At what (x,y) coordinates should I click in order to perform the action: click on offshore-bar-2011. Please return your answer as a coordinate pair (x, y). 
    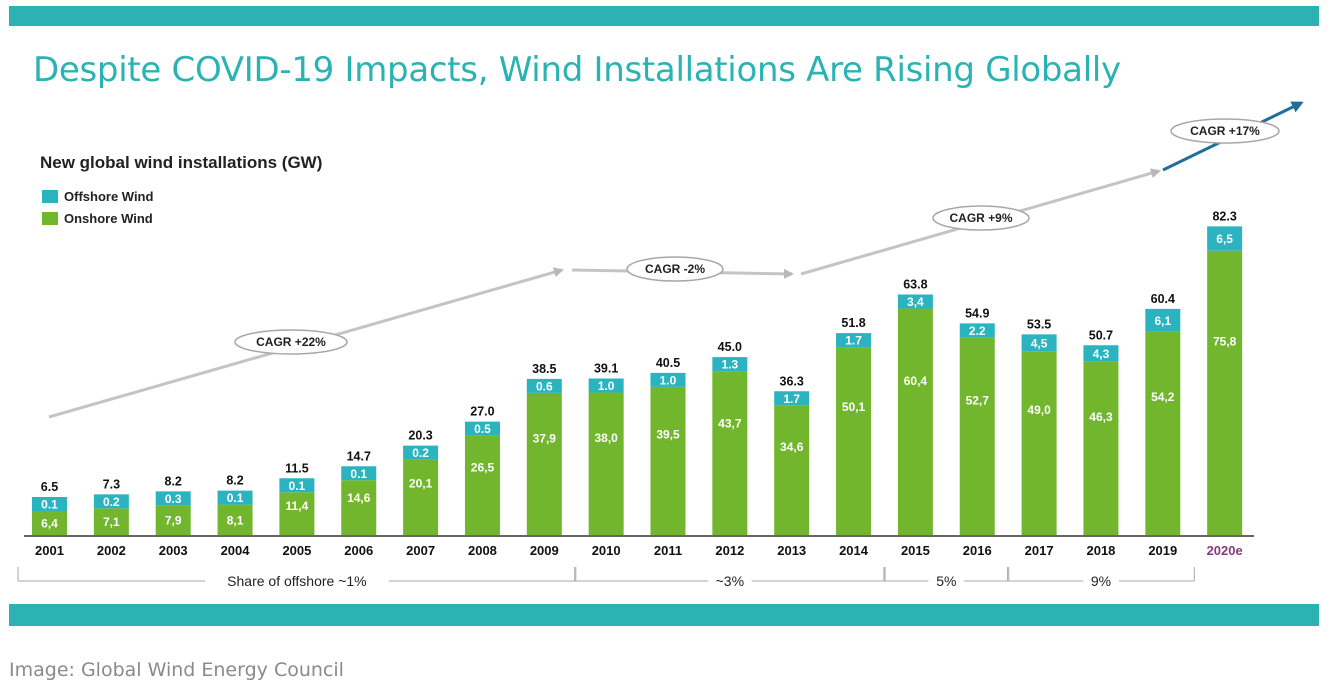
    Looking at the image, I should click on (668, 379).